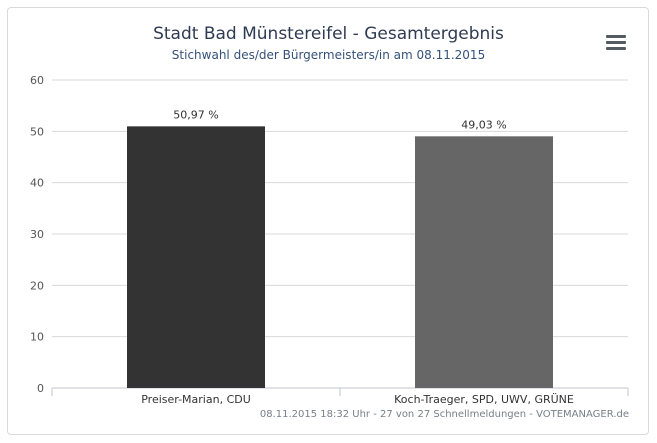 The width and height of the screenshot is (657, 443). What do you see at coordinates (37, 285) in the screenshot?
I see `y-tick-label: 20` at bounding box center [37, 285].